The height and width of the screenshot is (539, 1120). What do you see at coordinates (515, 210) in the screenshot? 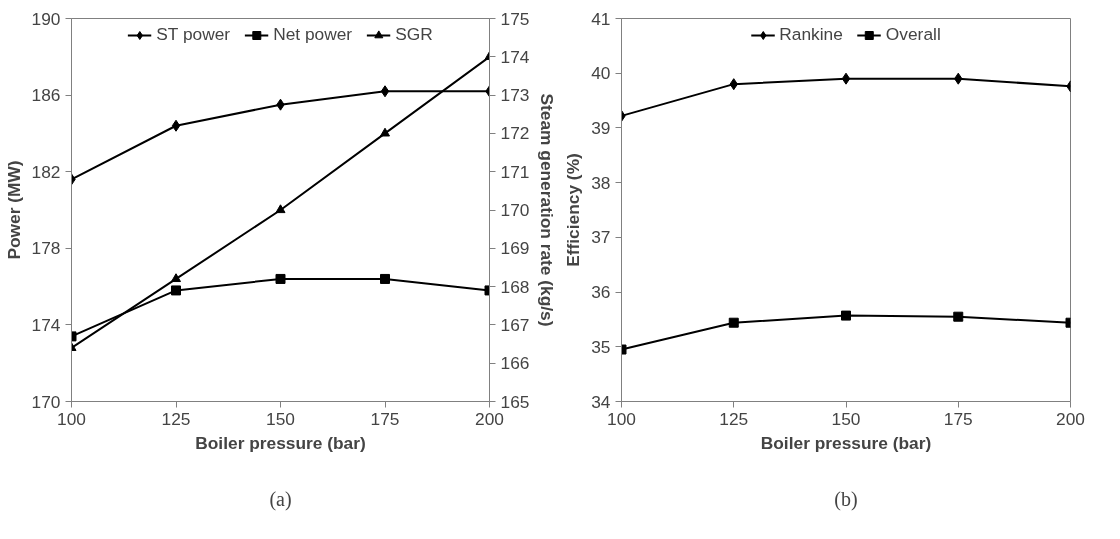
I see `y2-tick-label: 170` at bounding box center [515, 210].